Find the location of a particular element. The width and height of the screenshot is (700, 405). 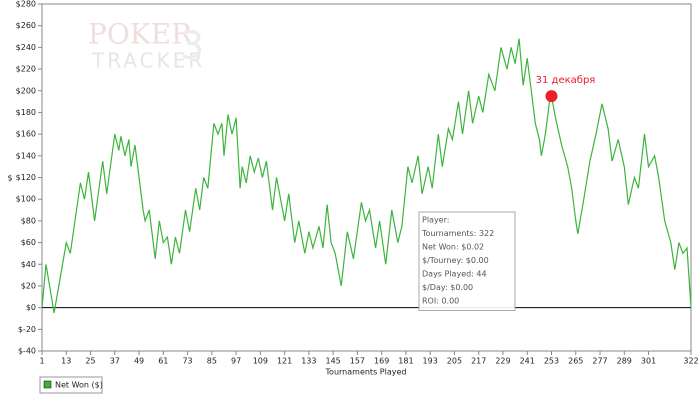

x-tick-label: 322 is located at coordinates (690, 361).